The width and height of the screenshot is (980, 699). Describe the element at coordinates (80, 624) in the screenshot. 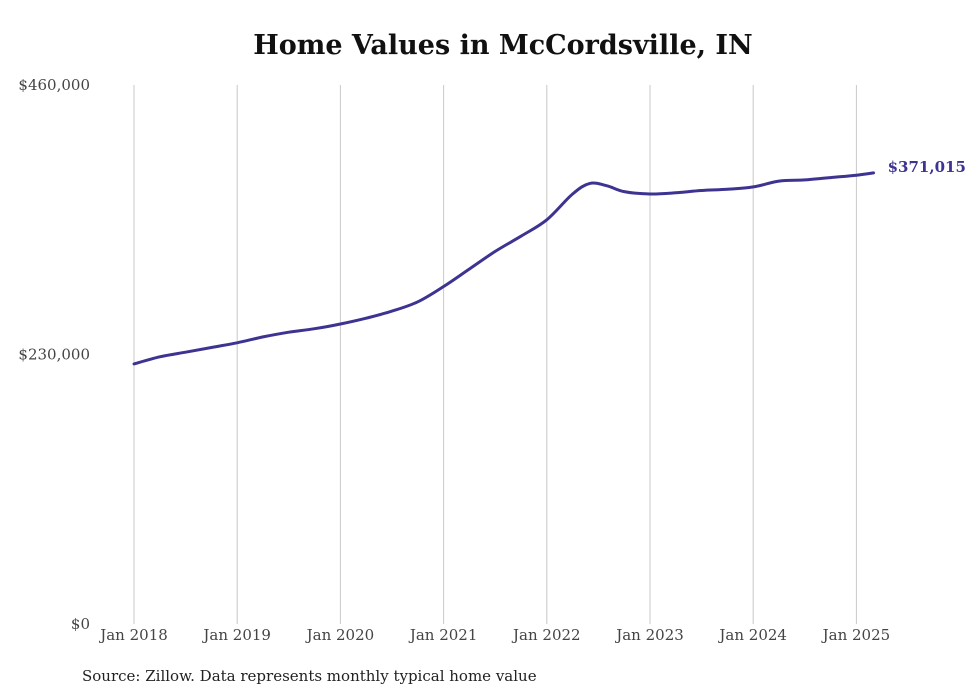

I see `y-tick-label: $0` at that location.